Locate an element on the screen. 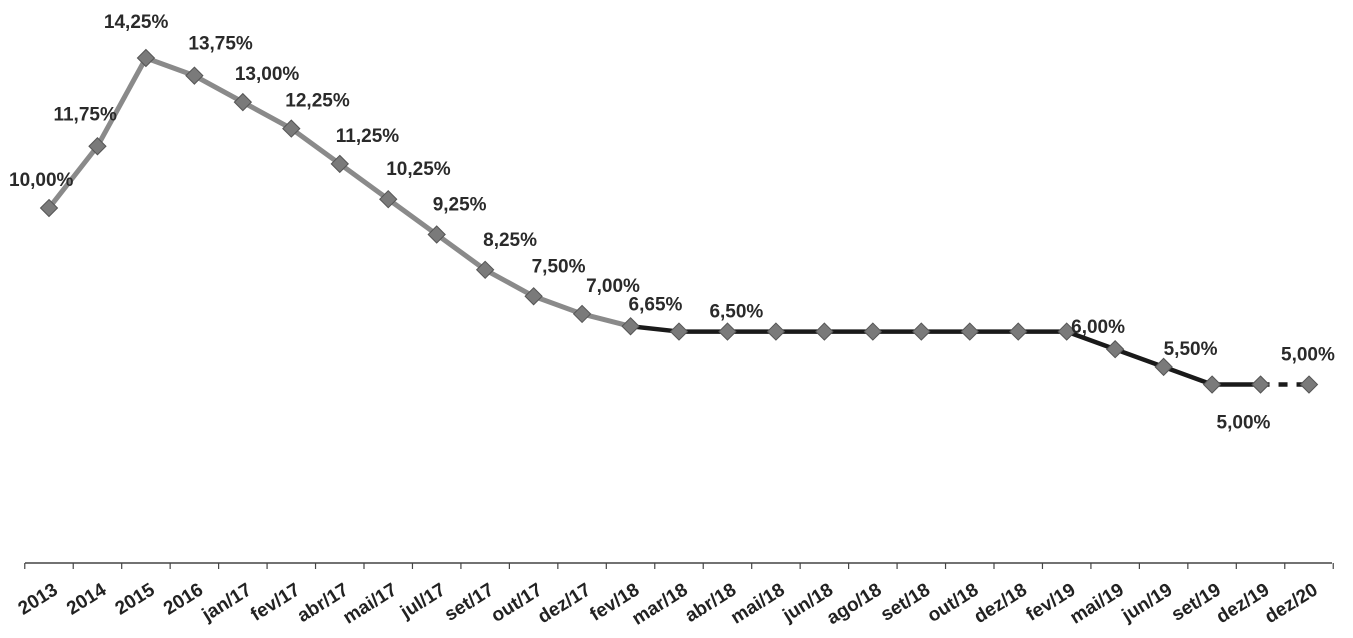 Image resolution: width=1353 pixels, height=638 pixels. x-tick-label: ago/18 is located at coordinates (854, 604).